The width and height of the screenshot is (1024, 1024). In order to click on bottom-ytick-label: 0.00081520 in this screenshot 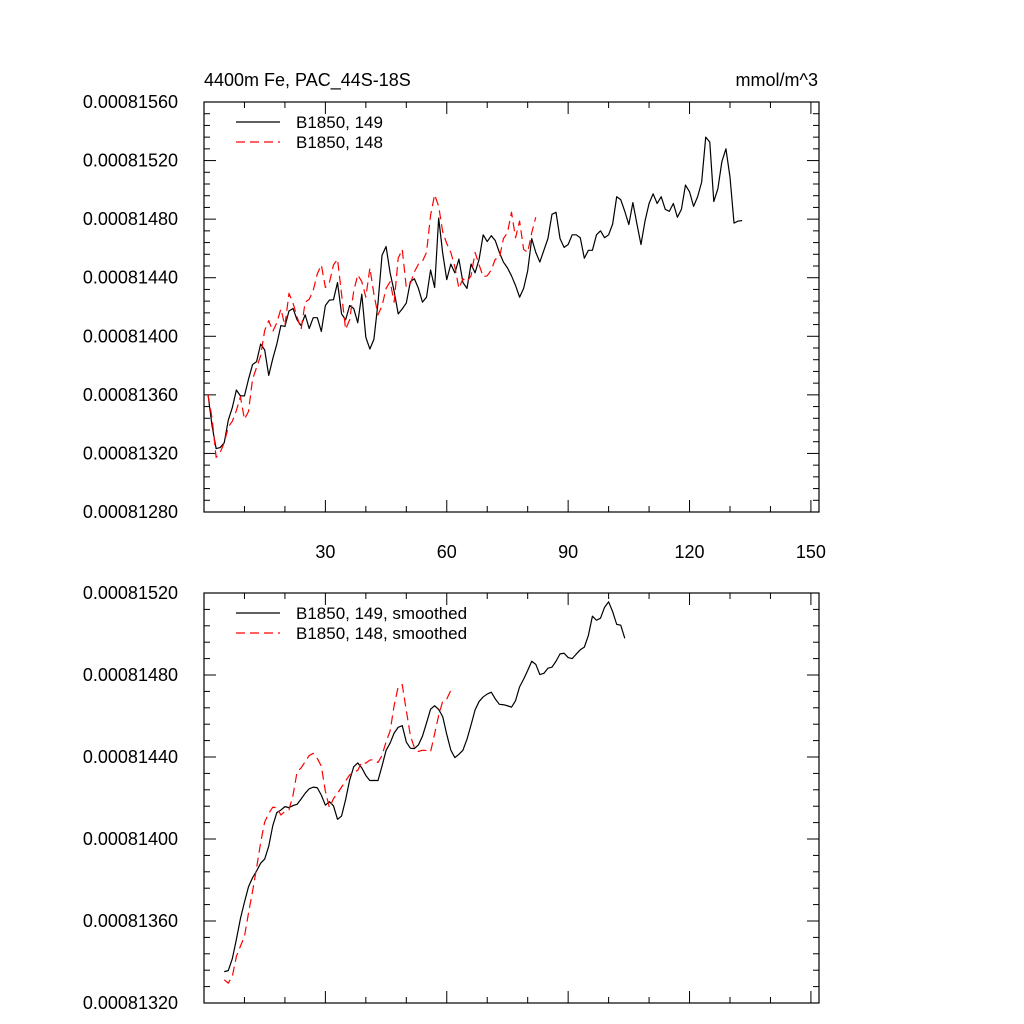, I will do `click(130, 593)`.